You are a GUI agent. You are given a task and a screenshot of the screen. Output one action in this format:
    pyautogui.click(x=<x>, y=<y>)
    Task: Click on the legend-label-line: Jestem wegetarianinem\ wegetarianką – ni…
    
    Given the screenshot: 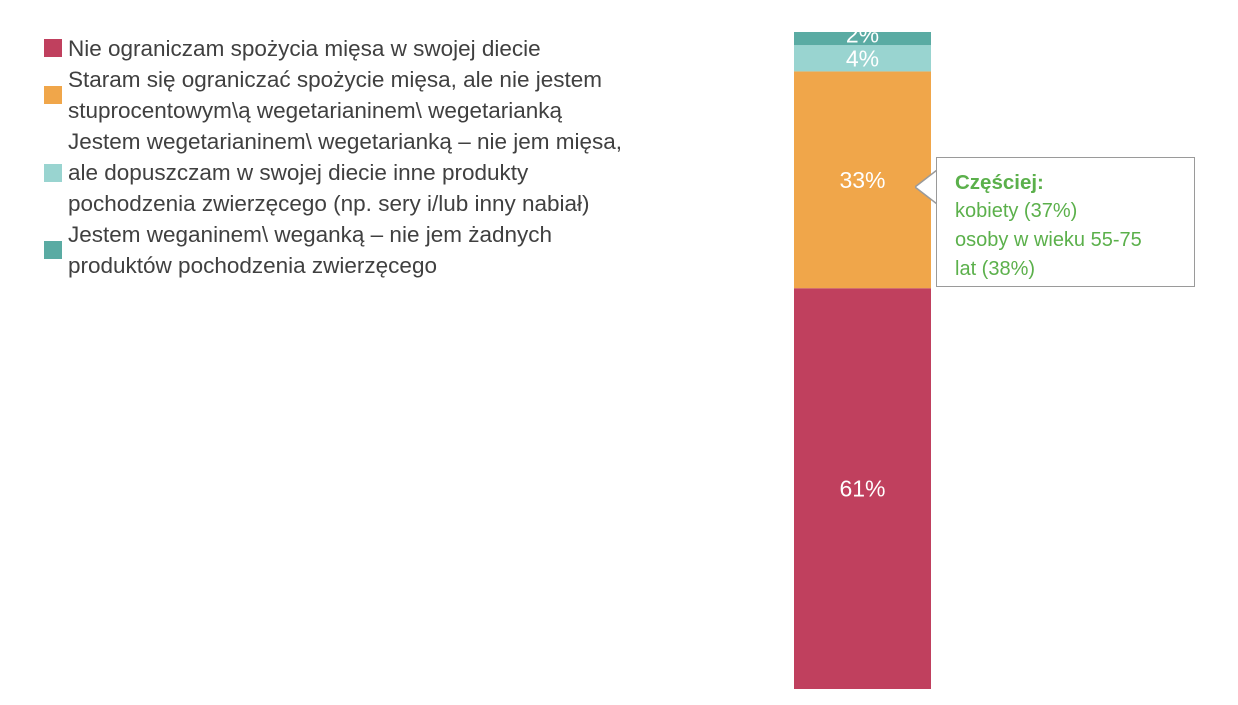 What is the action you would take?
    pyautogui.click(x=345, y=141)
    